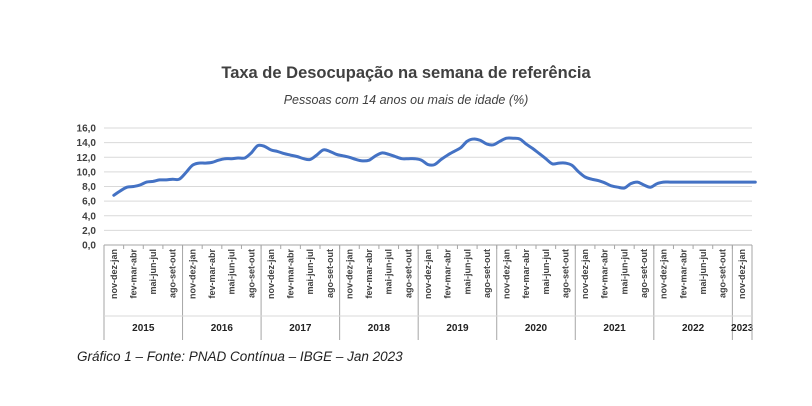 This screenshot has width=812, height=406. Describe the element at coordinates (87, 158) in the screenshot. I see `y-tick-label: 12,0` at that location.